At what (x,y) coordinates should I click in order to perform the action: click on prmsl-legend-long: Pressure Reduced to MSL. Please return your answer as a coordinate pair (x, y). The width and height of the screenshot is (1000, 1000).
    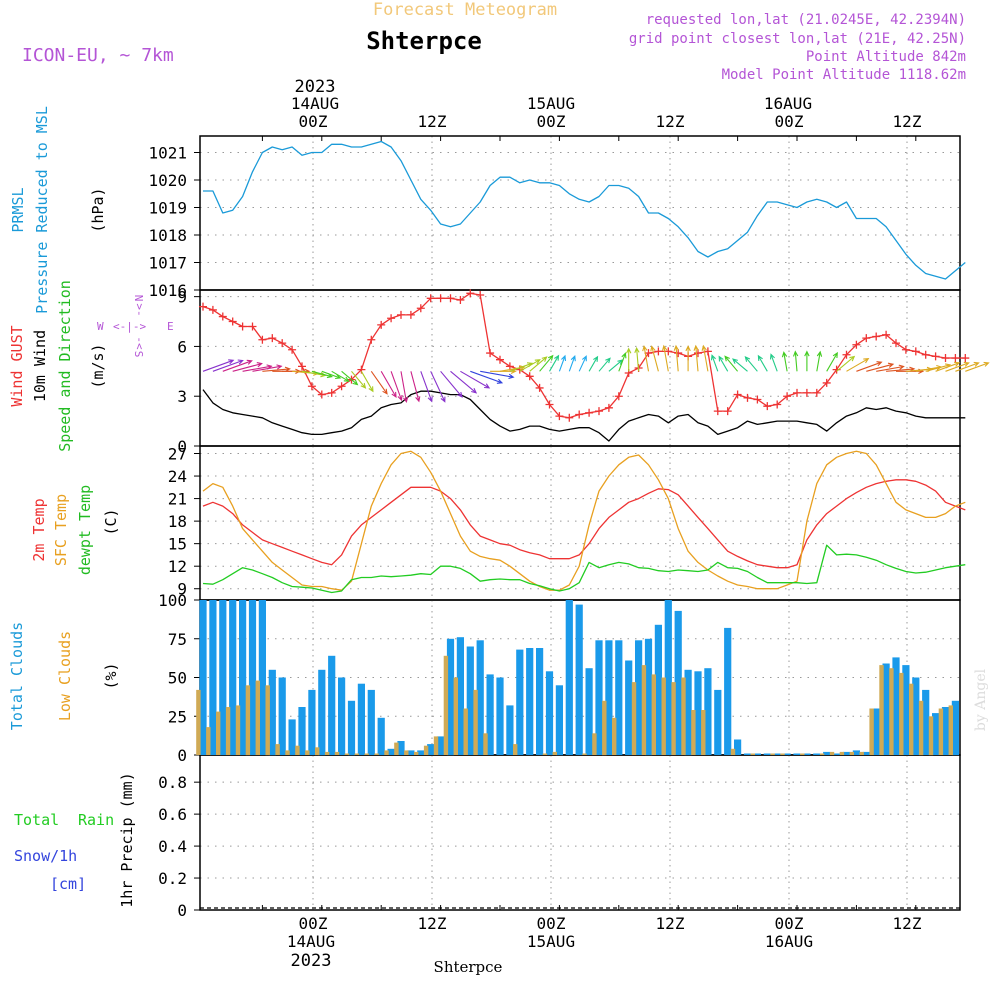
    Looking at the image, I should click on (42, 210).